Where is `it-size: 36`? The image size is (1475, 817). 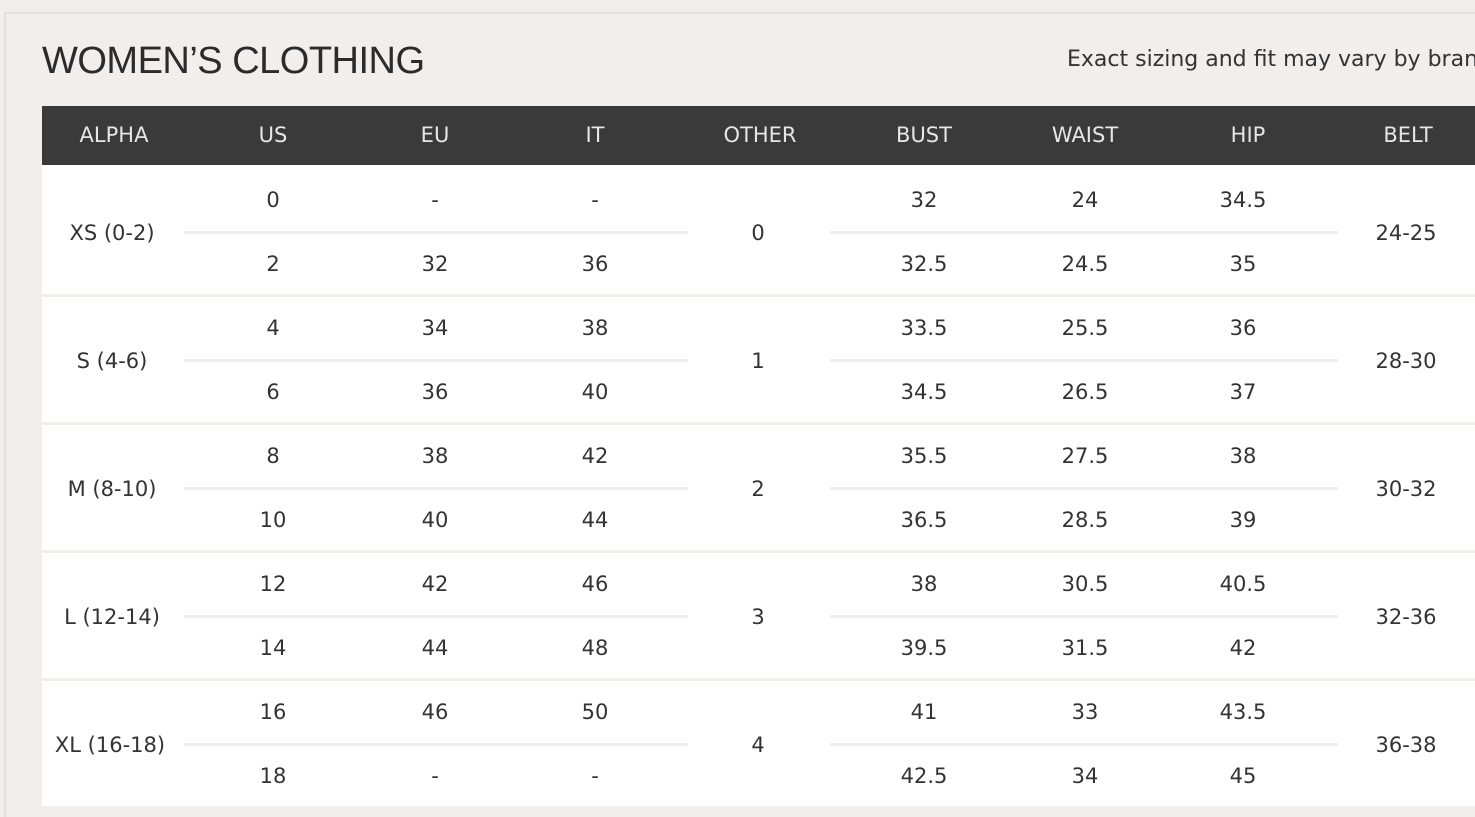 it-size: 36 is located at coordinates (595, 264).